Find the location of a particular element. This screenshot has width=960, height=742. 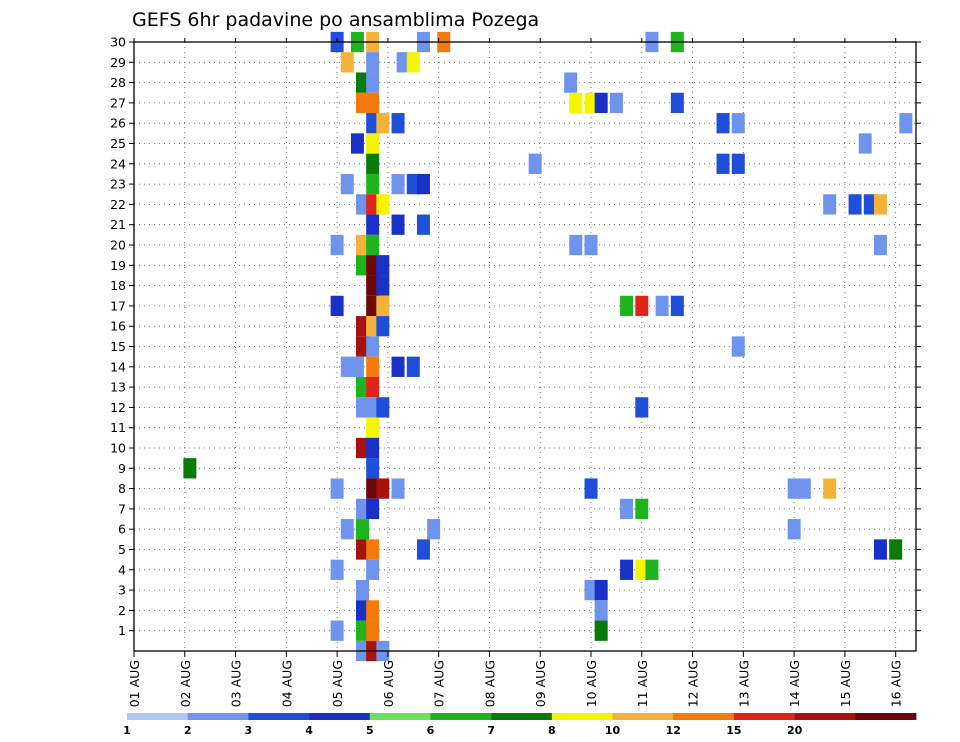

y-tick-label: 12 is located at coordinates (118, 407).